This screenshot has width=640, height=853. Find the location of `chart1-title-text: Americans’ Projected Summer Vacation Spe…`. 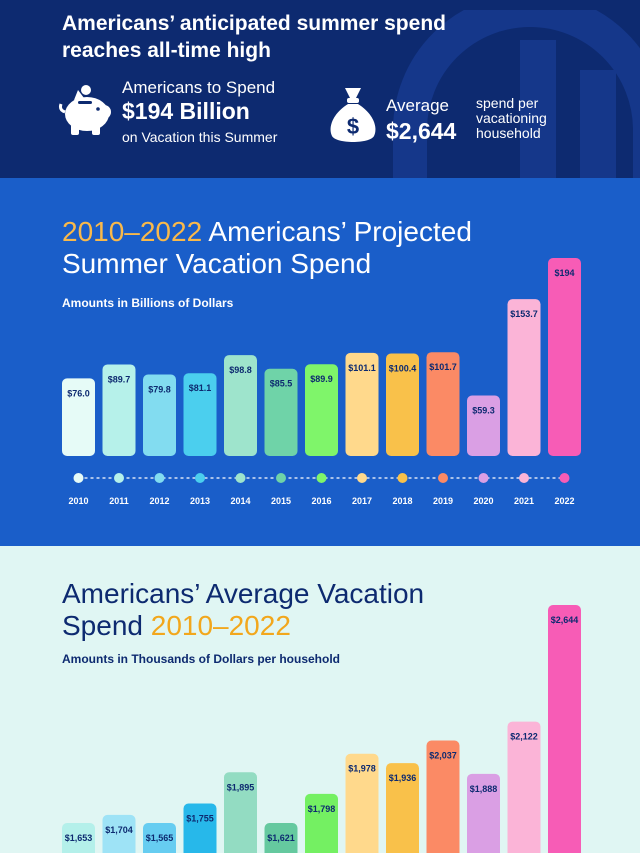

chart1-title-text: Americans’ Projected Summer Vacation Spe… is located at coordinates (267, 247).